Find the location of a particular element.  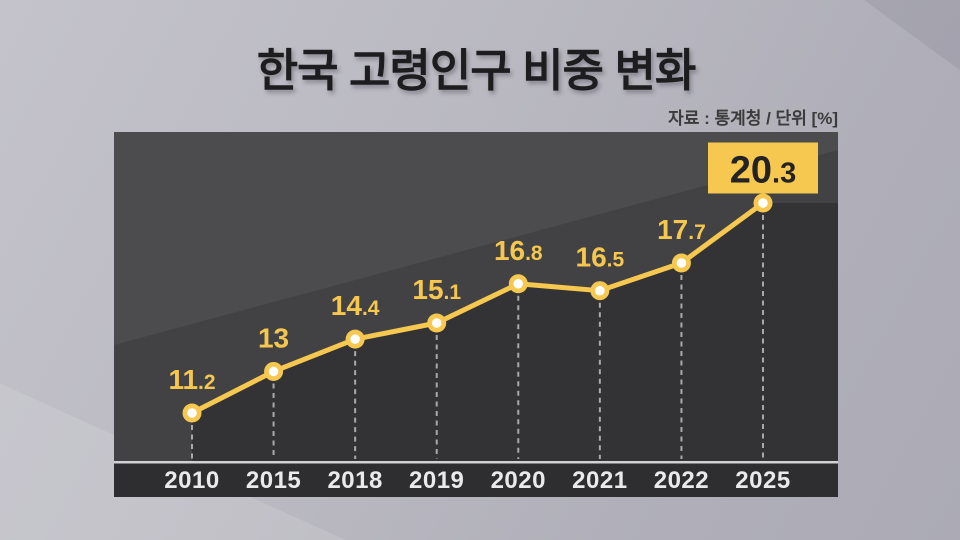

value-label: 16.5 is located at coordinates (600, 257).